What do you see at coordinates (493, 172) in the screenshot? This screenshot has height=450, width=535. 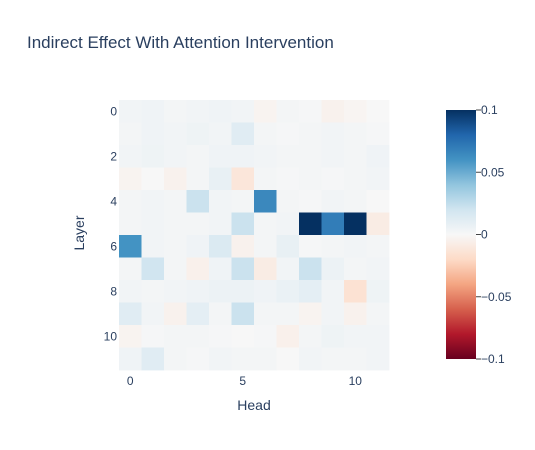 I see `colorbar-tick-label: 0.05` at bounding box center [493, 172].